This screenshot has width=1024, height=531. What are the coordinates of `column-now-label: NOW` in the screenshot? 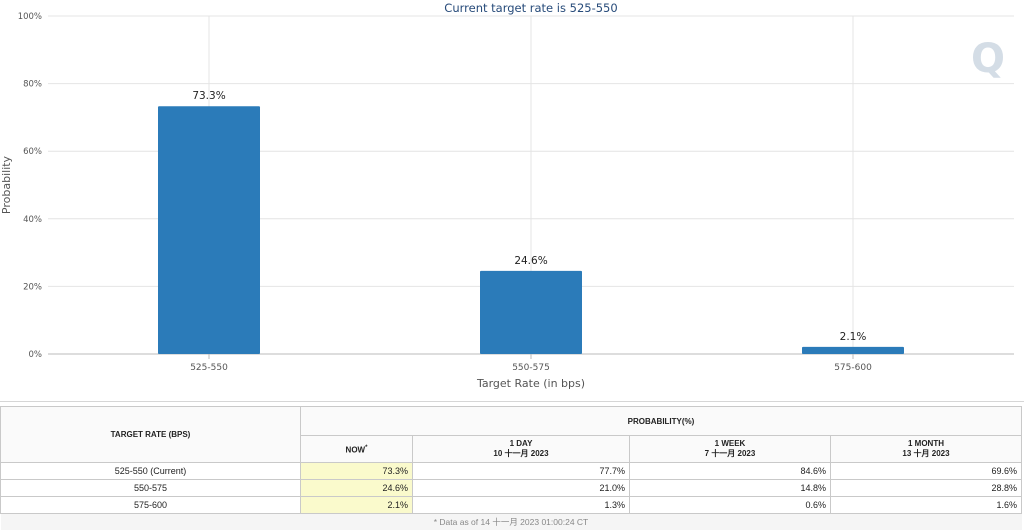 It's located at (355, 450).